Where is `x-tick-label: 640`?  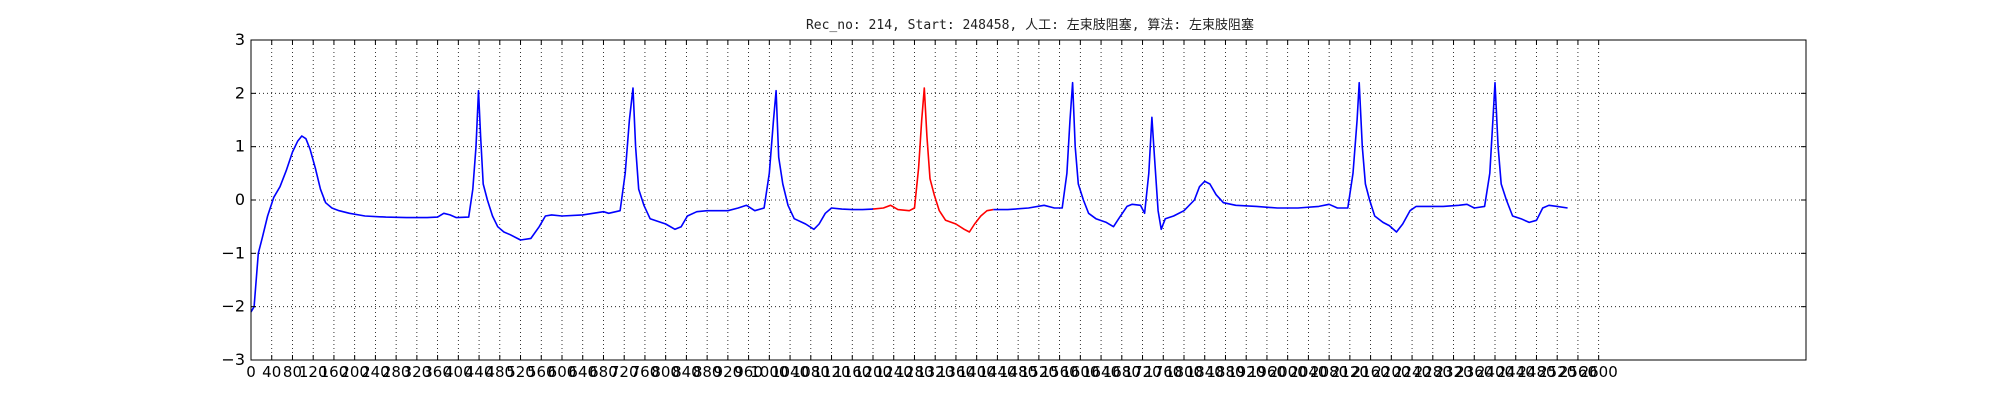
x-tick-label: 640 is located at coordinates (582, 372).